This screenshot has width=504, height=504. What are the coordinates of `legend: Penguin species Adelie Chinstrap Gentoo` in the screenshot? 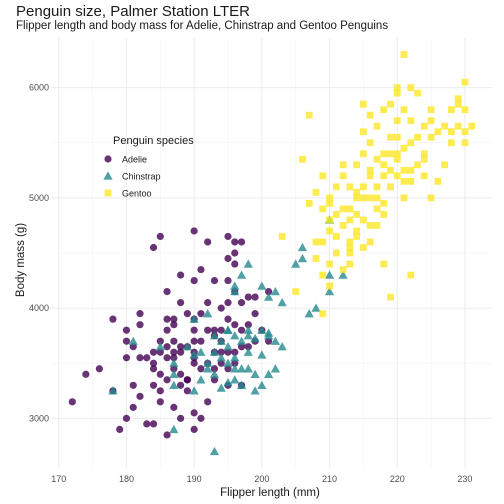 It's located at (148, 167).